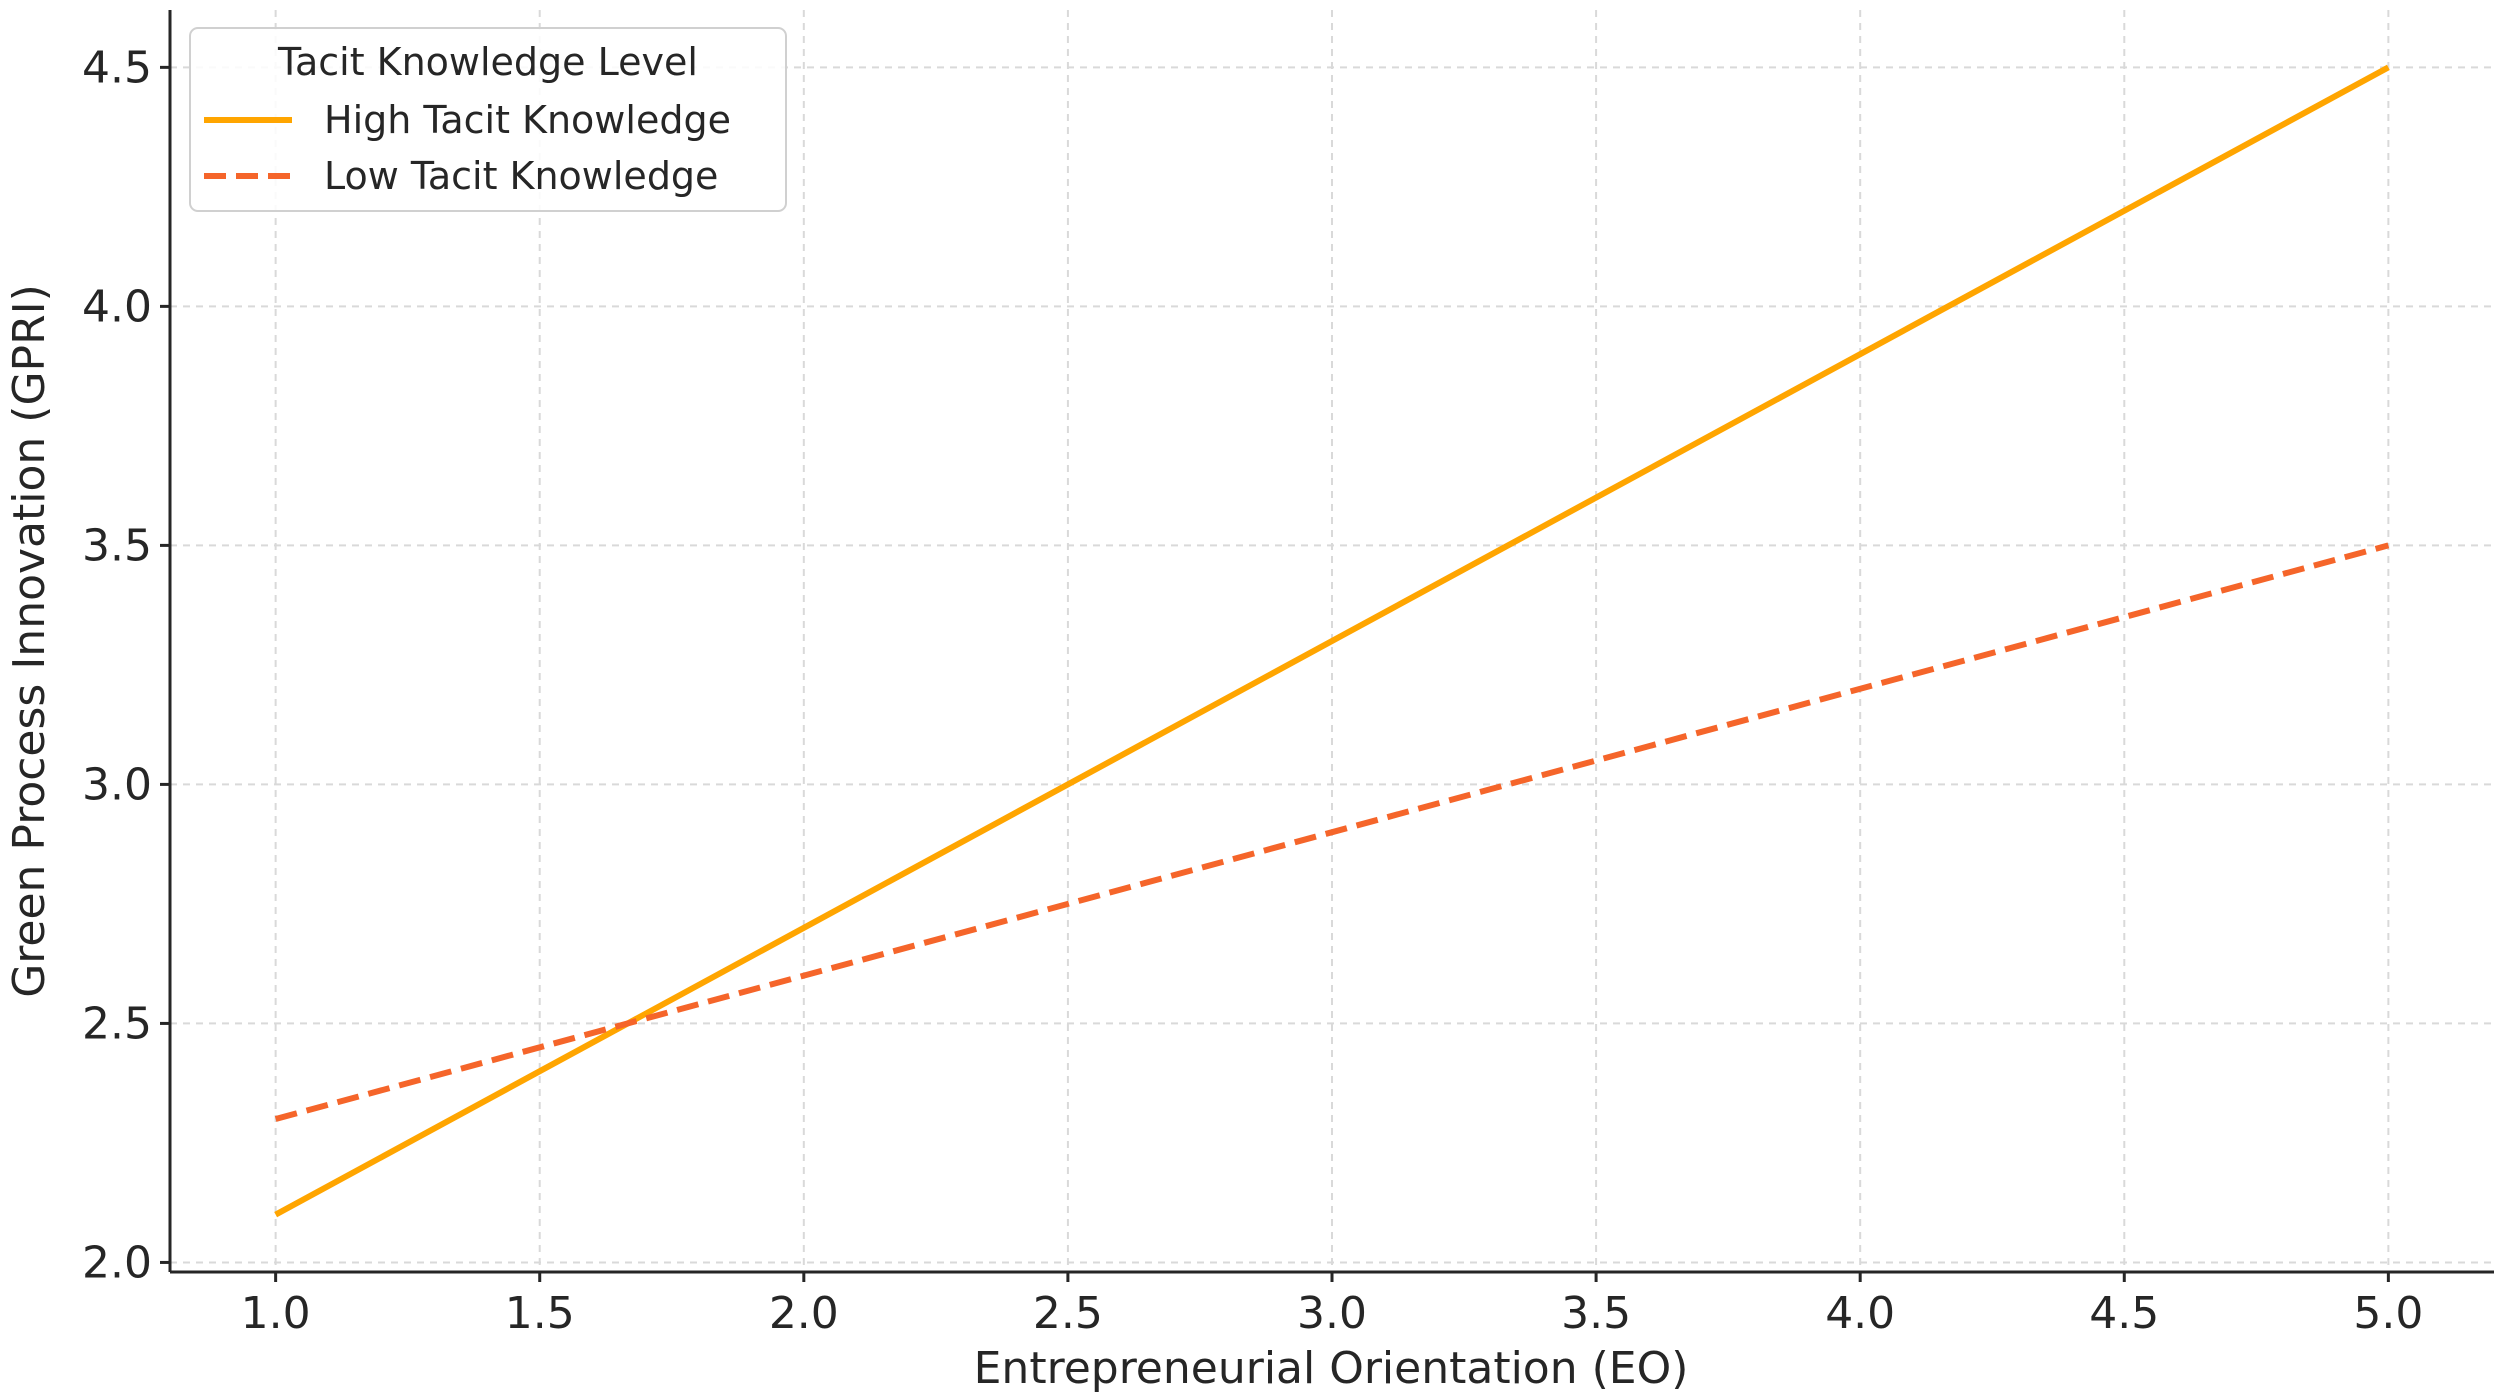 The width and height of the screenshot is (2500, 1397). Describe the element at coordinates (126, 665) in the screenshot. I see `y-ticks: 2.0 2.5 3.0 3.5 4.0 4.5` at that location.